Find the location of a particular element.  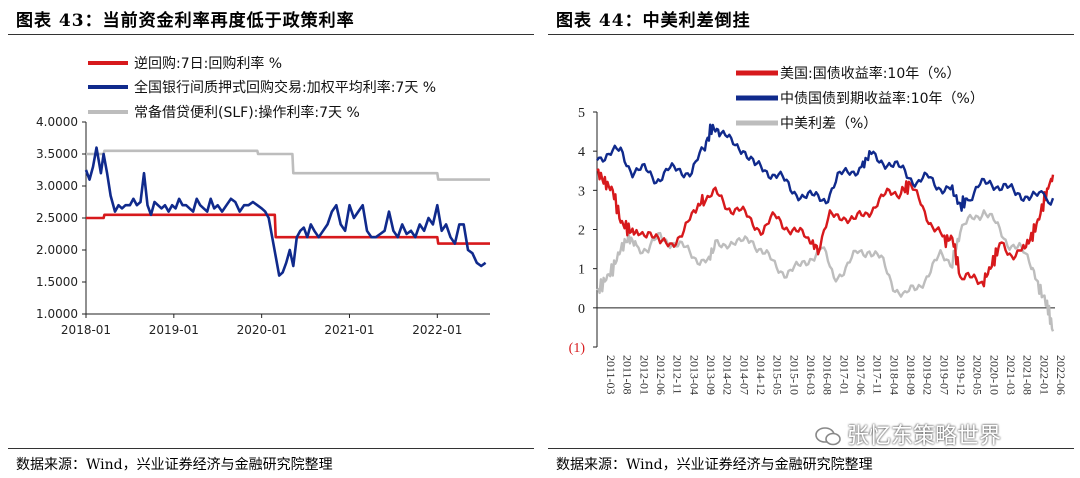

wechat-icon is located at coordinates (828, 436).